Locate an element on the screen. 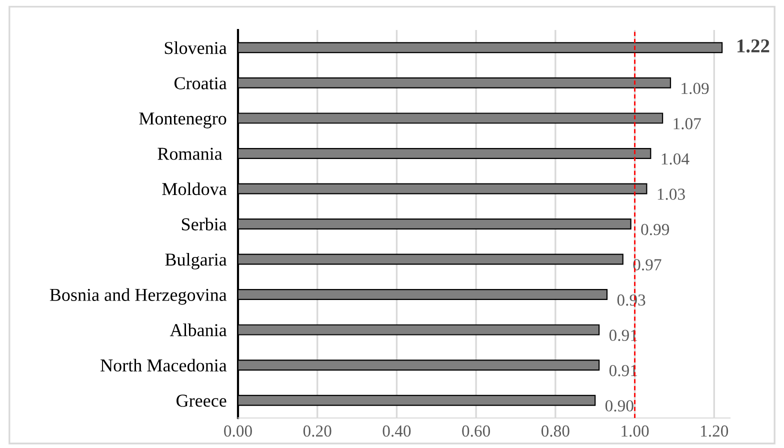  data-label: 1.07 is located at coordinates (687, 124).